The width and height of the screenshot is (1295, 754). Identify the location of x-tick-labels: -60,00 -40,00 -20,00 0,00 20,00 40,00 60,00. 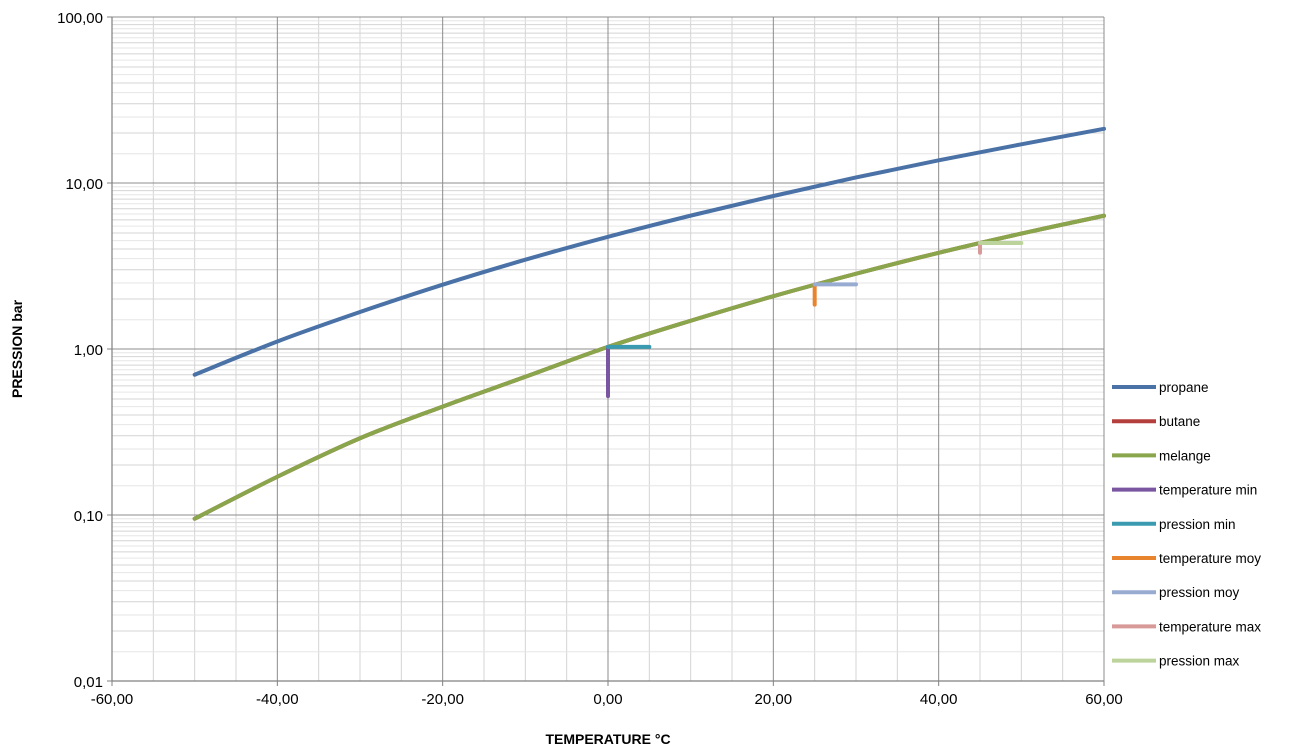
(607, 699).